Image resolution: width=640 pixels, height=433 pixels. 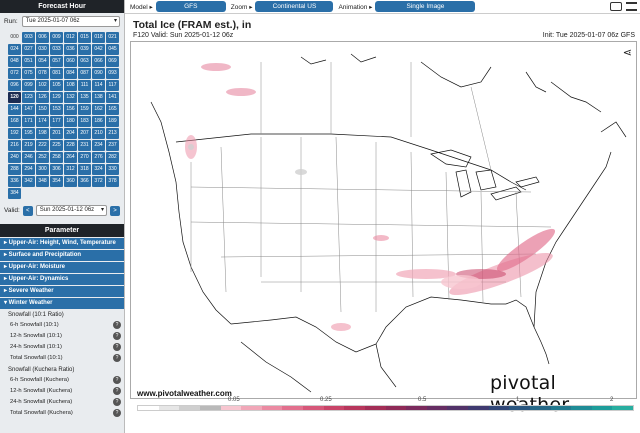 What do you see at coordinates (62, 358) in the screenshot?
I see `parameter-item: Total Snowfall (10:1)?` at bounding box center [62, 358].